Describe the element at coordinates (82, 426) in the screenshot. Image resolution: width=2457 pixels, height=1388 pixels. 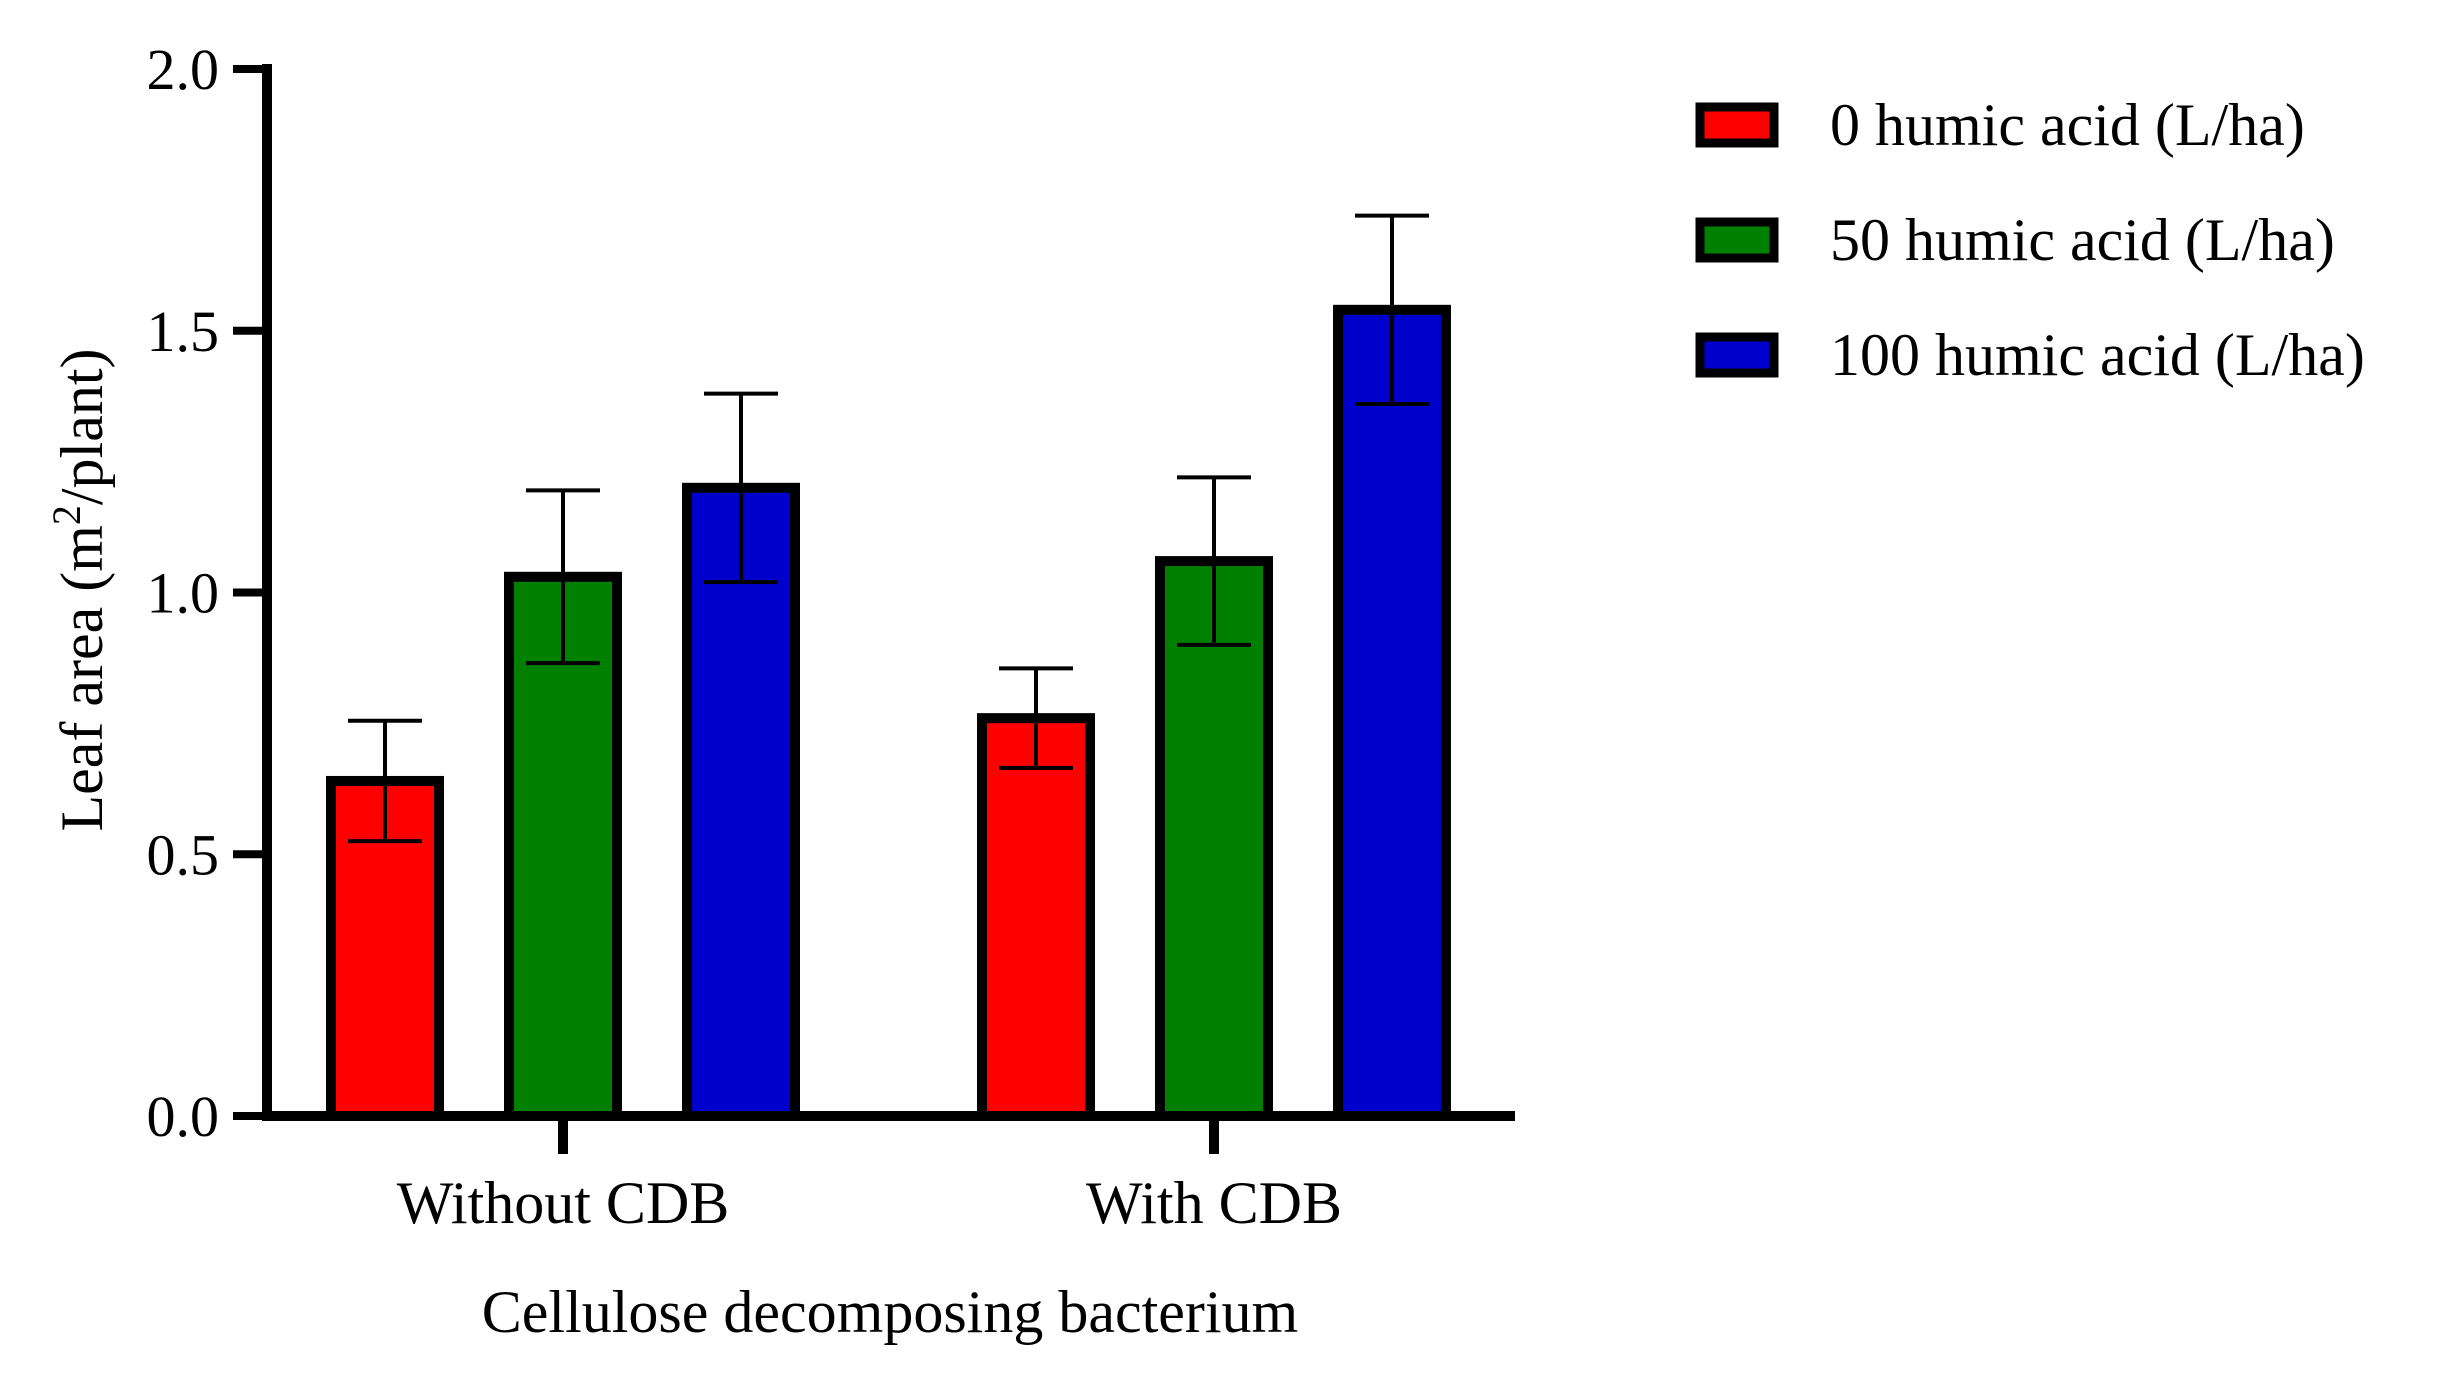
I see `y-axis-title-suffix: /plant)` at that location.